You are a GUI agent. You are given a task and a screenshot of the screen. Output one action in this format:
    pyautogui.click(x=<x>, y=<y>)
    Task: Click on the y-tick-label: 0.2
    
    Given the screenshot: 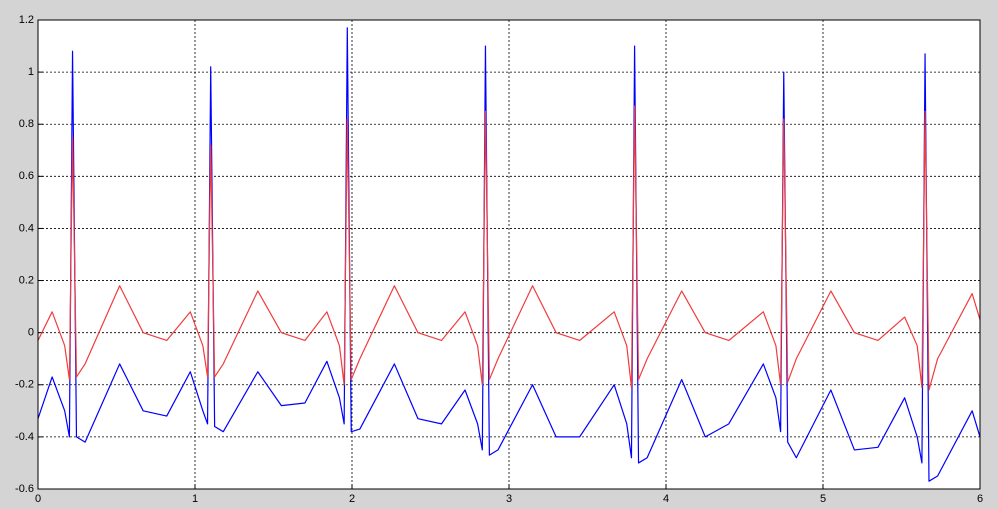 What is the action you would take?
    pyautogui.click(x=26, y=280)
    